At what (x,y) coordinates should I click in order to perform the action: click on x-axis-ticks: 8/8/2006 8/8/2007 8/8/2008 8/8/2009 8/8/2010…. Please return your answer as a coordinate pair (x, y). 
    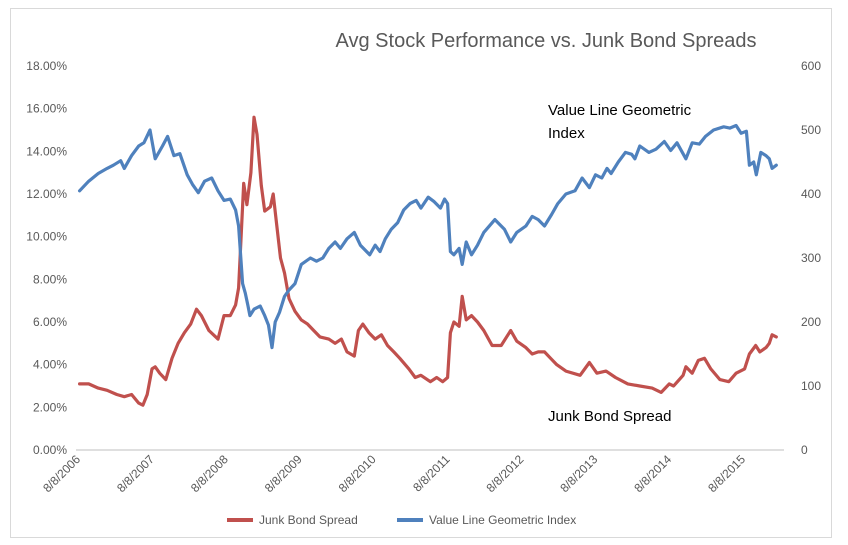
    Looking at the image, I should click on (394, 473).